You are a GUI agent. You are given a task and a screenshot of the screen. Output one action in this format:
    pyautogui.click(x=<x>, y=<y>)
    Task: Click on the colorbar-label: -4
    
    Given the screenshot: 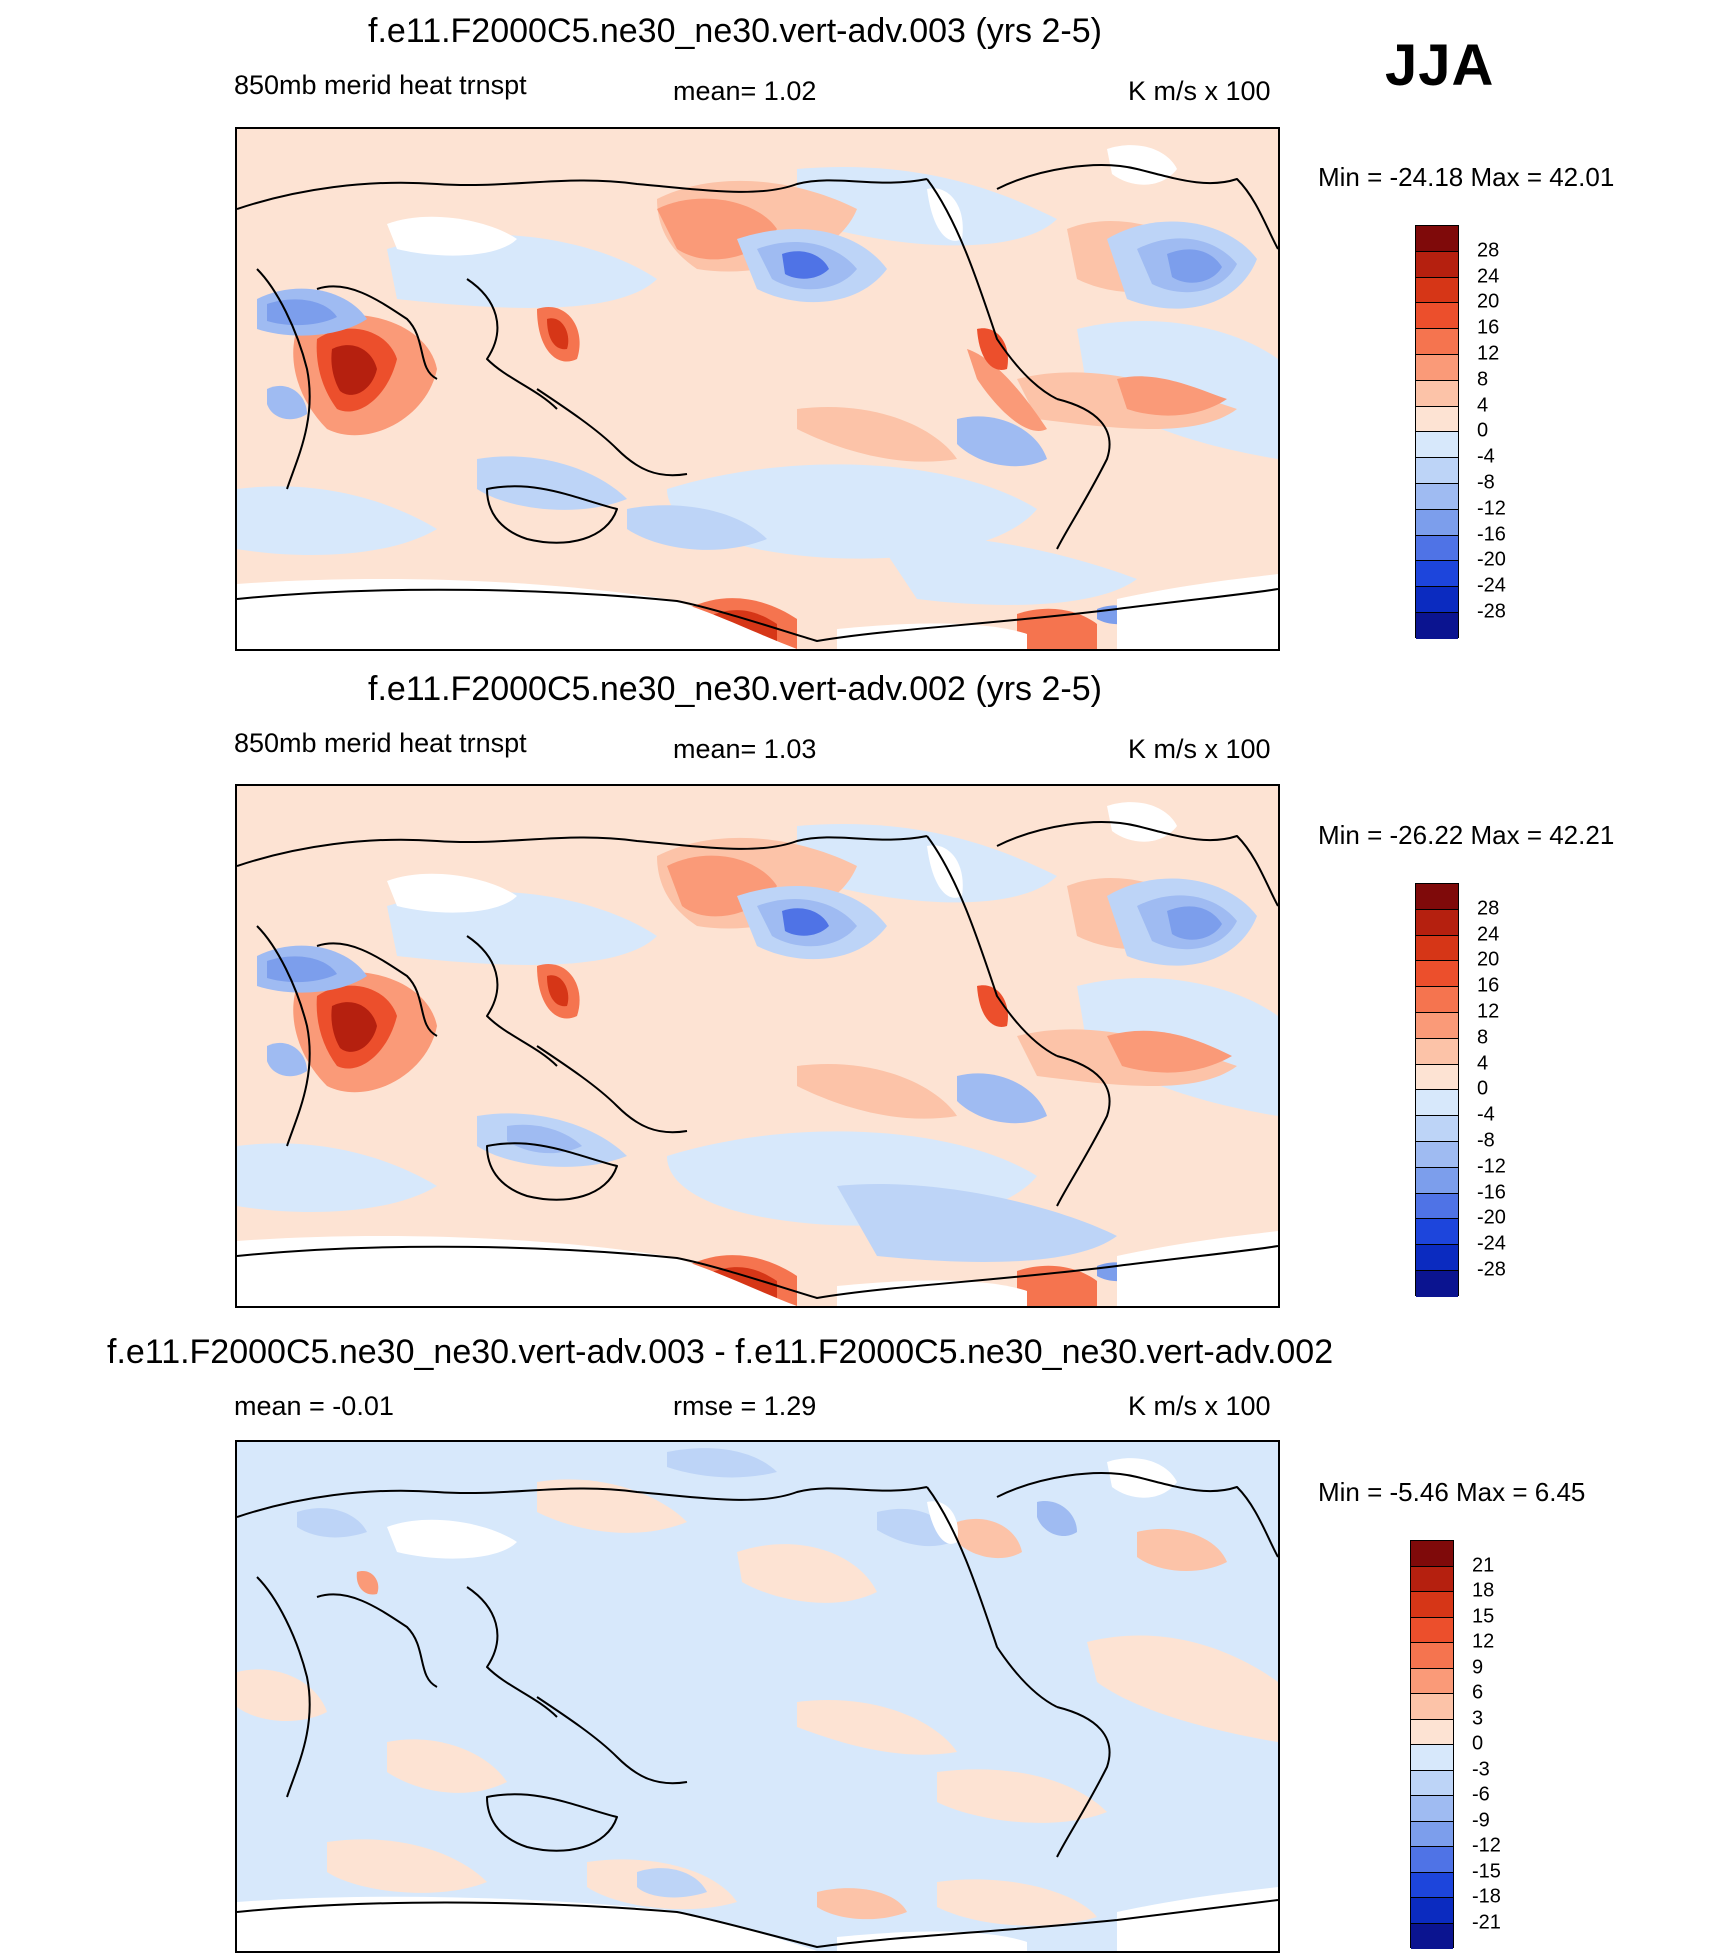 What is the action you would take?
    pyautogui.click(x=1486, y=456)
    